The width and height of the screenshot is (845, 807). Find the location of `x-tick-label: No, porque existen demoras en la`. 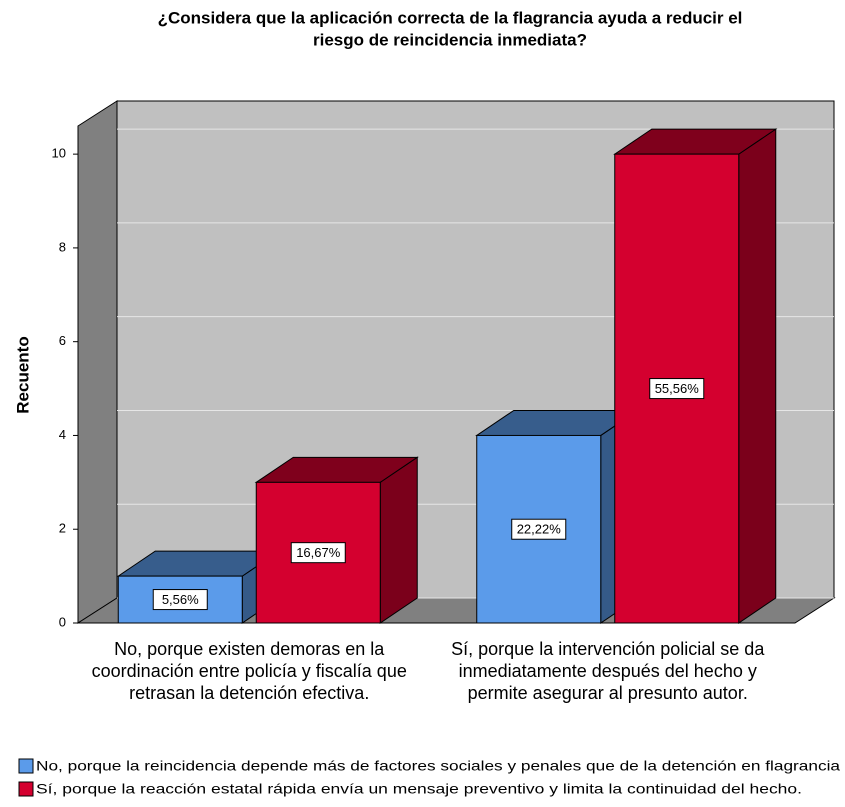

x-tick-label: No, porque existen demoras en la is located at coordinates (249, 649).